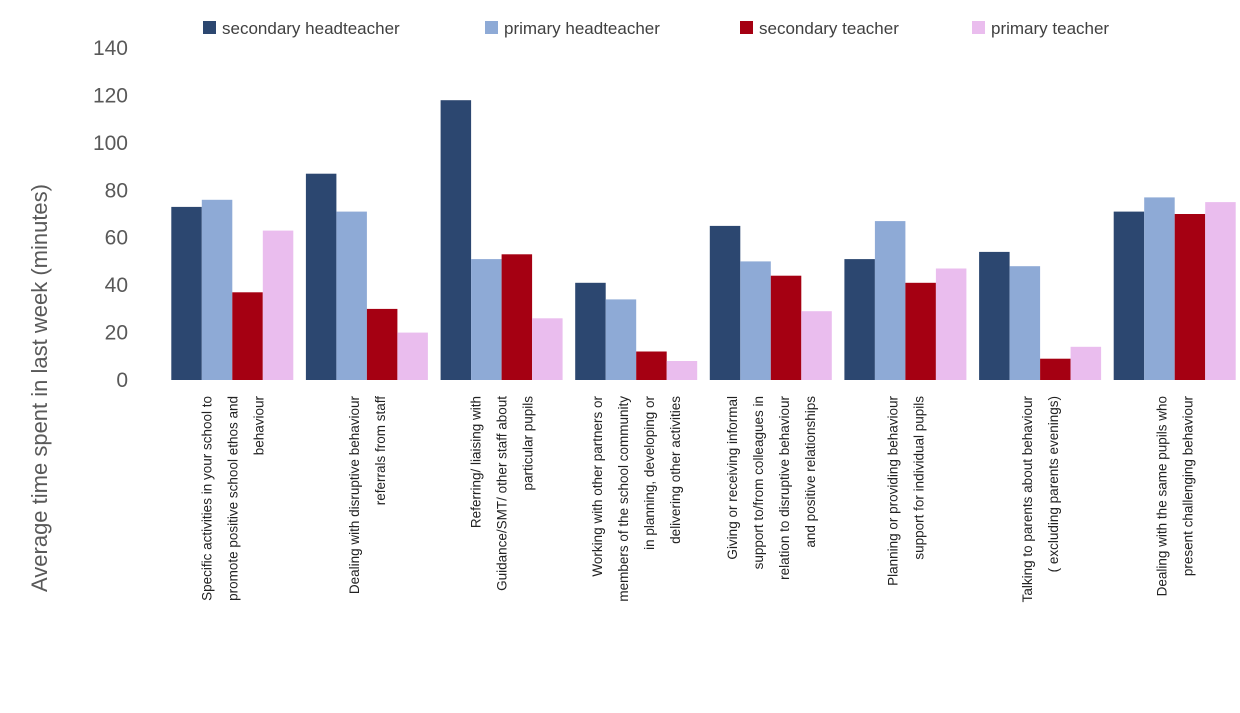  Describe the element at coordinates (582, 28) in the screenshot. I see `legend-label: primary headteacher` at that location.